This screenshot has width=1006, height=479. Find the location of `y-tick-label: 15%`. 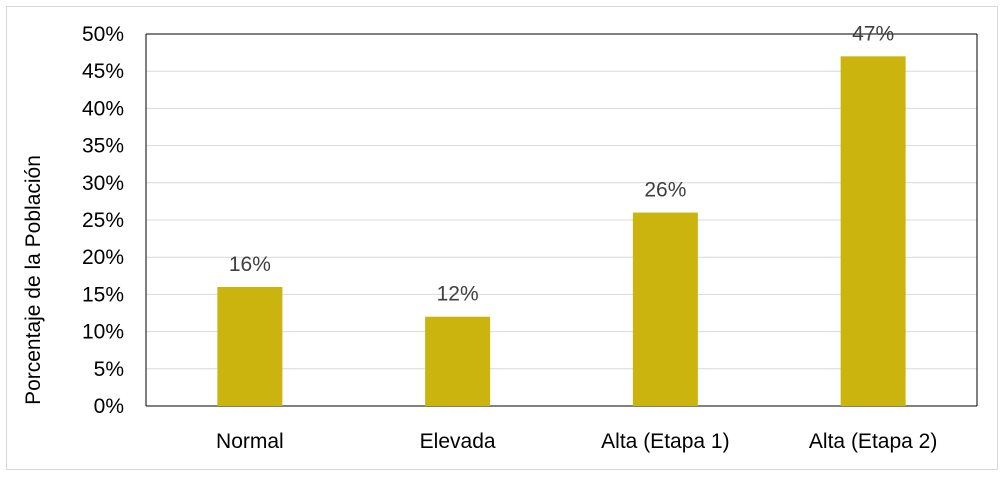

y-tick-label: 15% is located at coordinates (103, 294).